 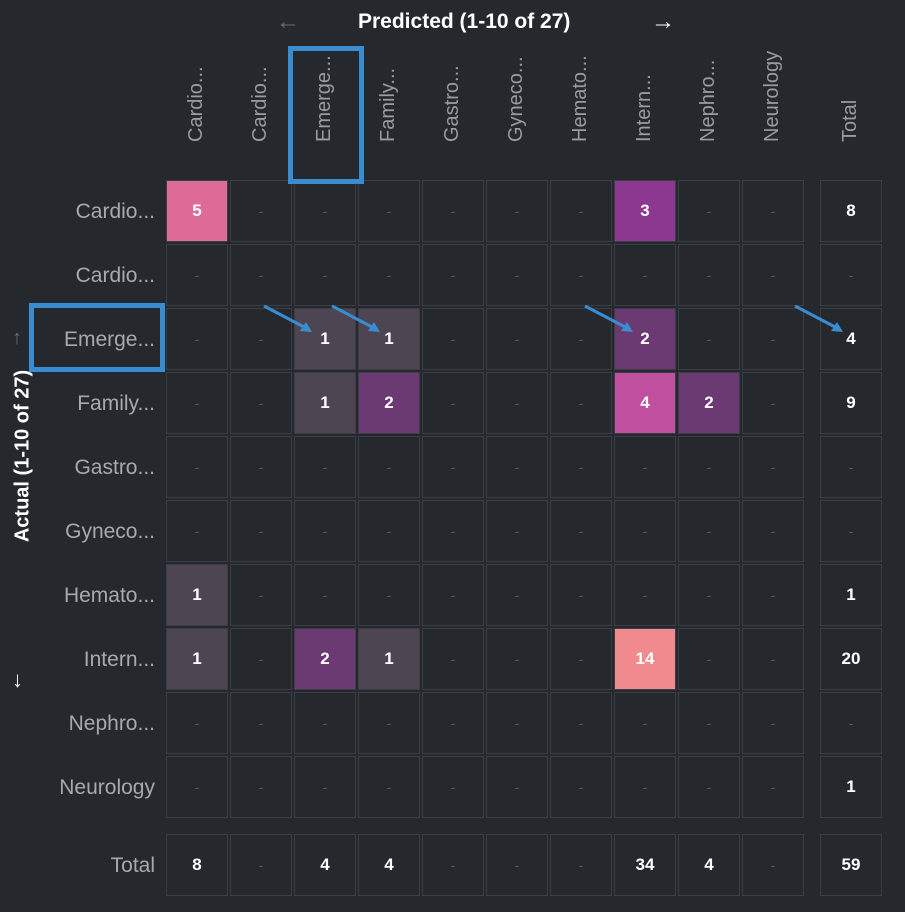 What do you see at coordinates (645, 865) in the screenshot?
I see `column-total-cell: 34` at bounding box center [645, 865].